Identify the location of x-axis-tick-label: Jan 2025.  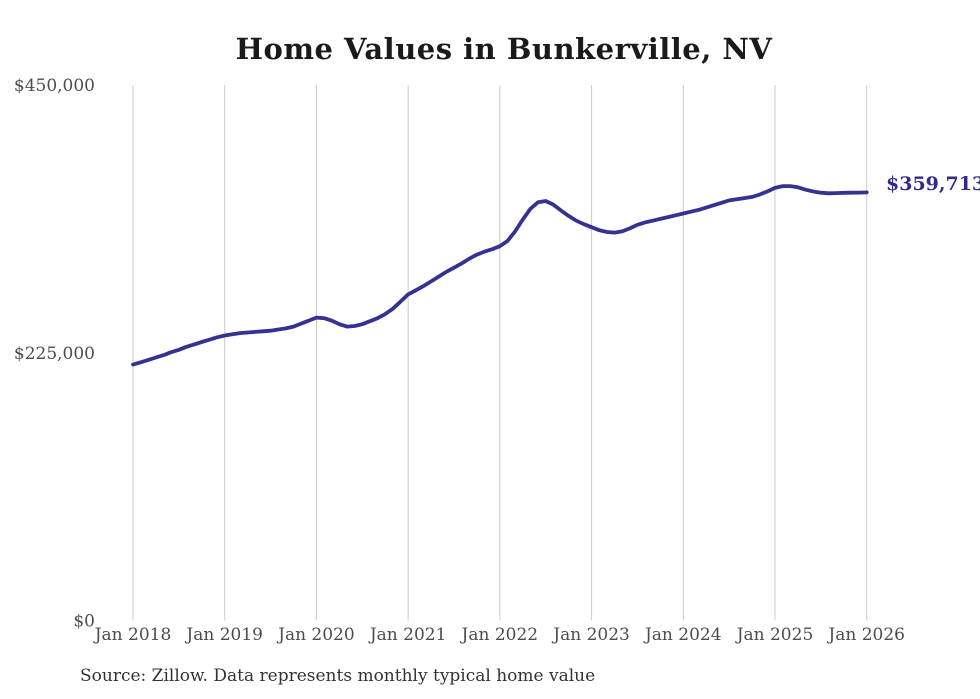
(774, 635).